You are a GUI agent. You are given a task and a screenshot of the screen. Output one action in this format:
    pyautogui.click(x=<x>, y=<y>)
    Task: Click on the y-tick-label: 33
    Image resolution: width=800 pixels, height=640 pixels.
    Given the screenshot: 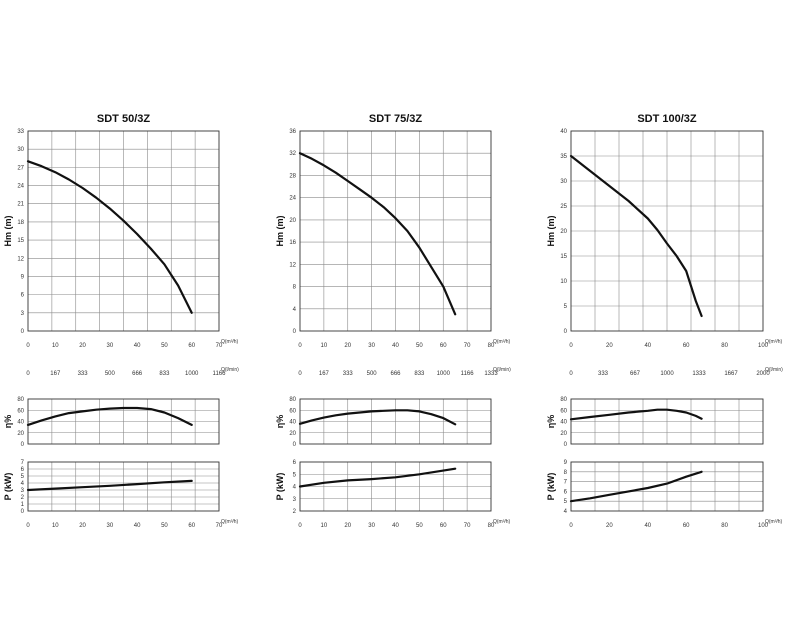 What is the action you would take?
    pyautogui.click(x=20, y=132)
    